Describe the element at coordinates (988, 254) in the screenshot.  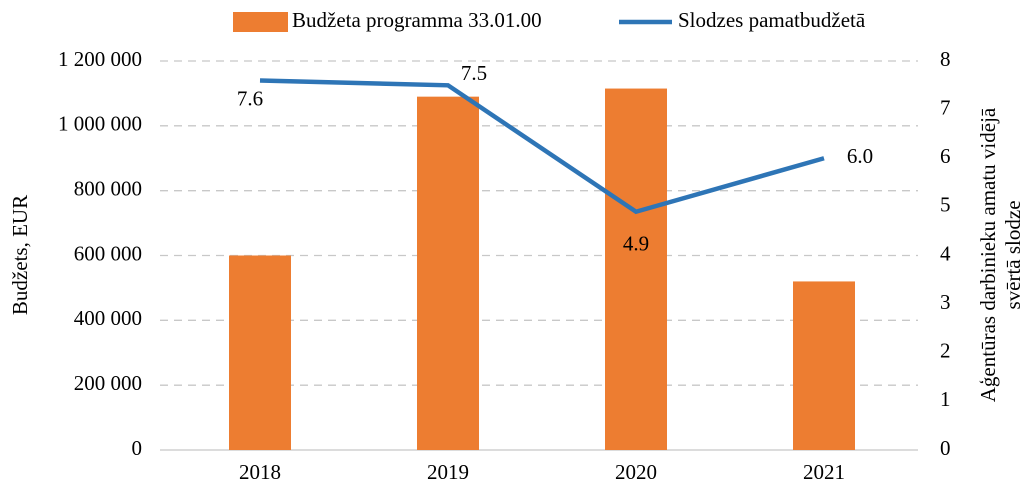
I see `y2-axis-label: Aģentūras darbinieku amatu vidējā` at that location.